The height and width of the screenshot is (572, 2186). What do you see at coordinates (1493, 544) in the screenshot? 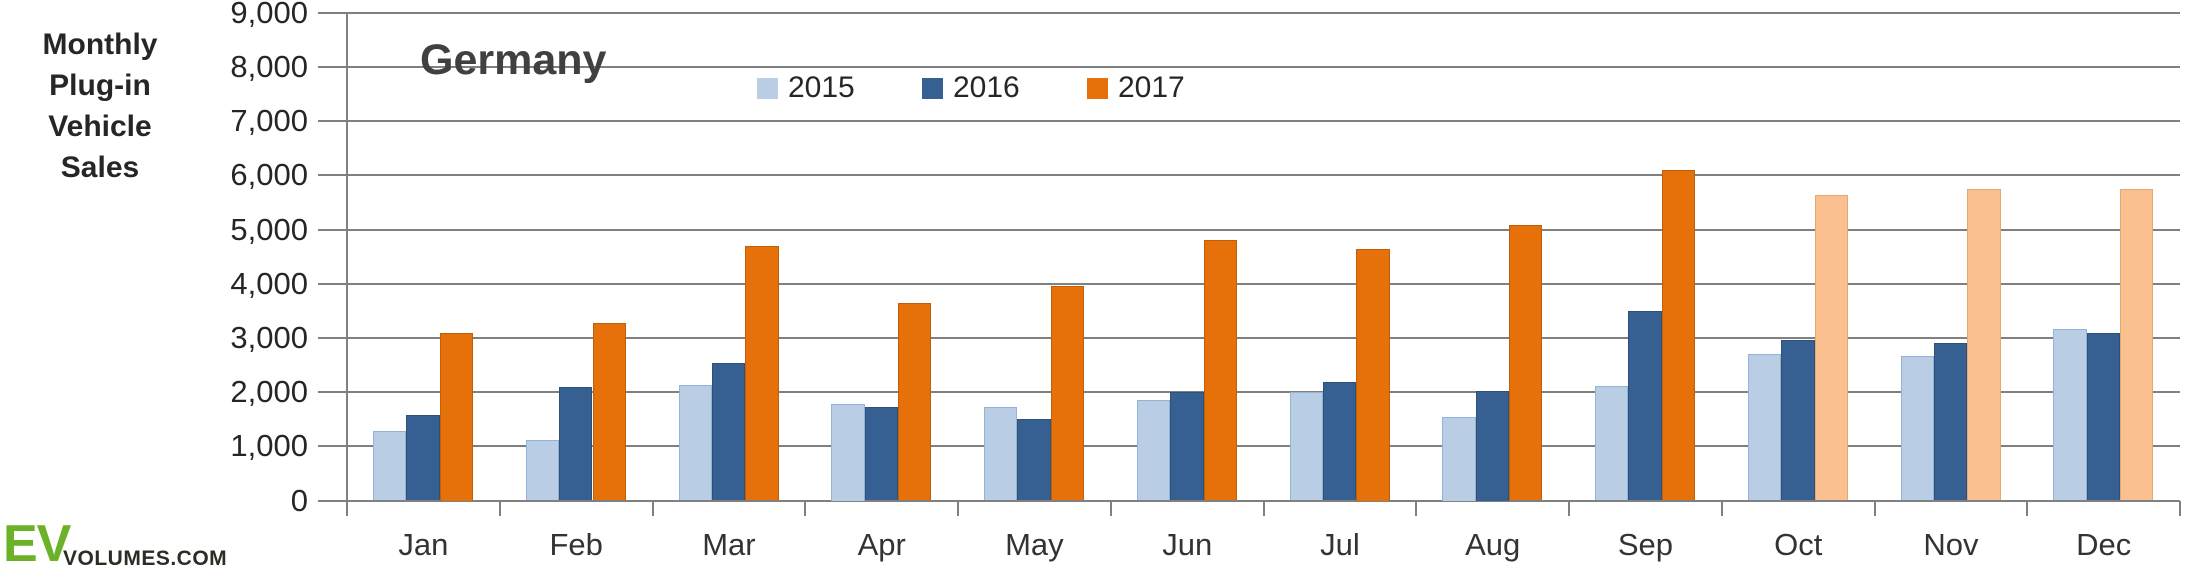
I see `x-axis-label-aug: Aug` at bounding box center [1493, 544].